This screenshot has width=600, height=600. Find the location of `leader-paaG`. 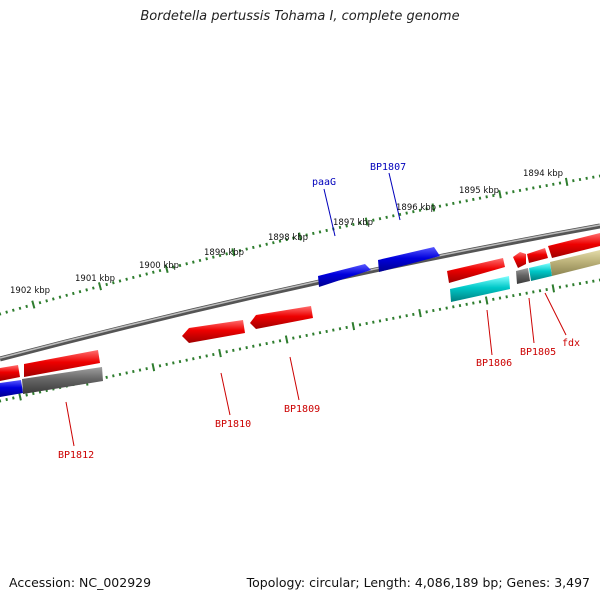

leader-paaG is located at coordinates (329, 212).